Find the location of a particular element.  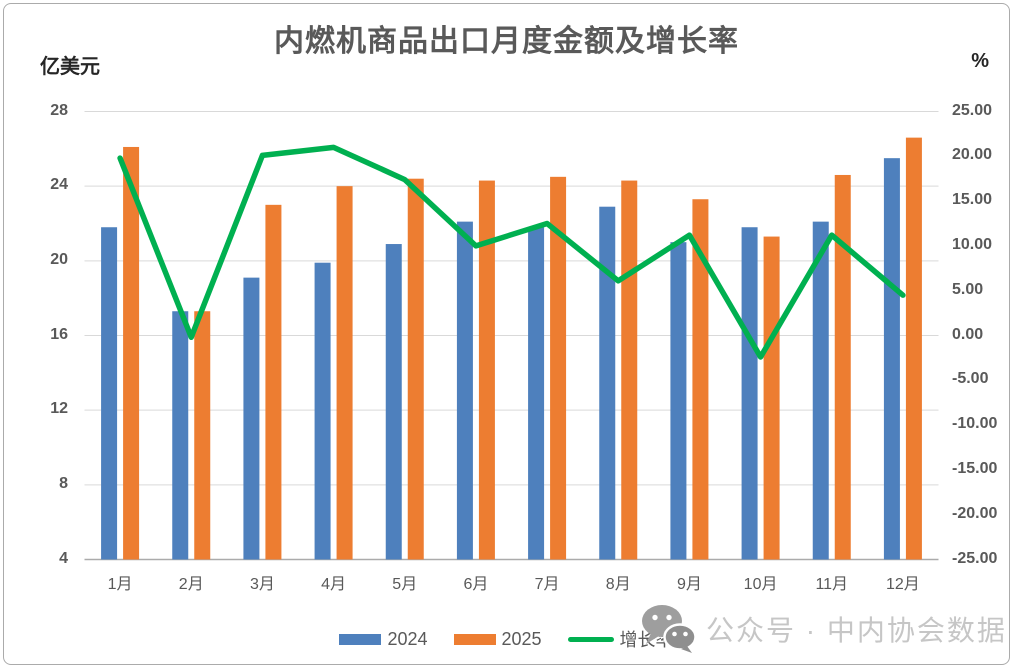

legend-swatch-2024 is located at coordinates (360, 639).